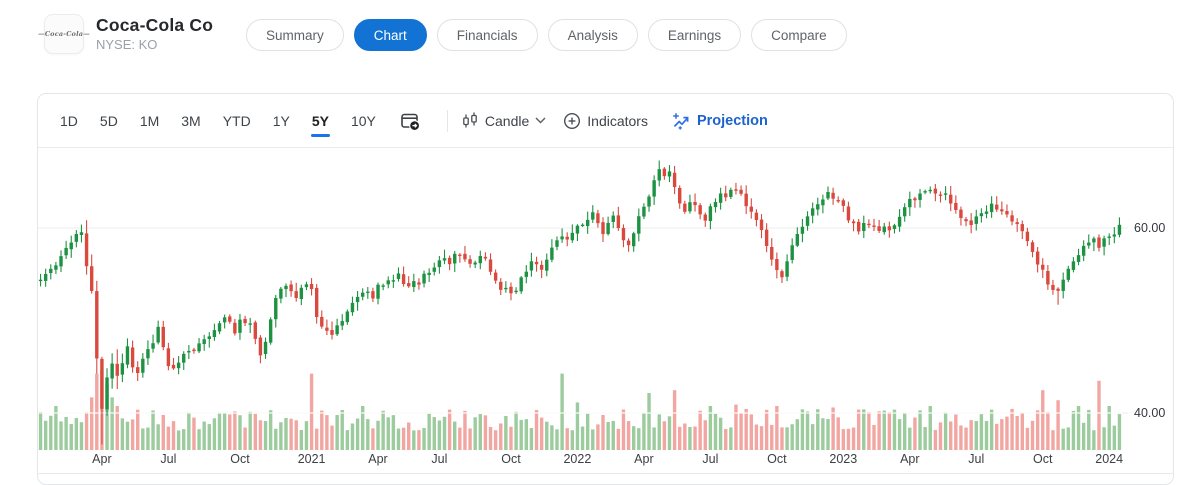 This screenshot has height=485, width=1177. Describe the element at coordinates (1149, 228) in the screenshot. I see `price-axis-label: 60.00` at that location.